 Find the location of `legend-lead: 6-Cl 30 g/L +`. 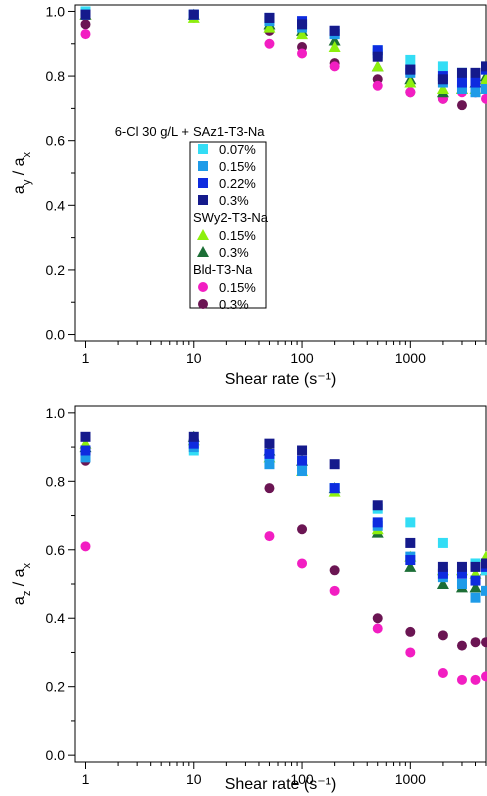

legend-lead: 6-Cl 30 g/L + is located at coordinates (152, 131).